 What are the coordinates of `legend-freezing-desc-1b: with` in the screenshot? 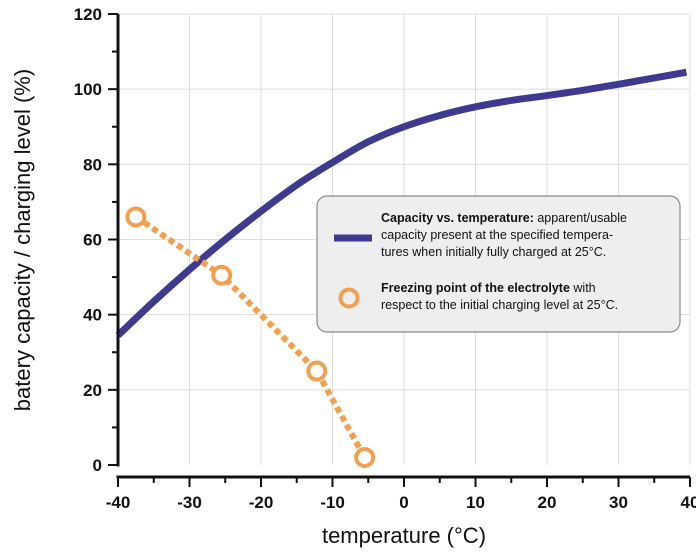 It's located at (583, 288).